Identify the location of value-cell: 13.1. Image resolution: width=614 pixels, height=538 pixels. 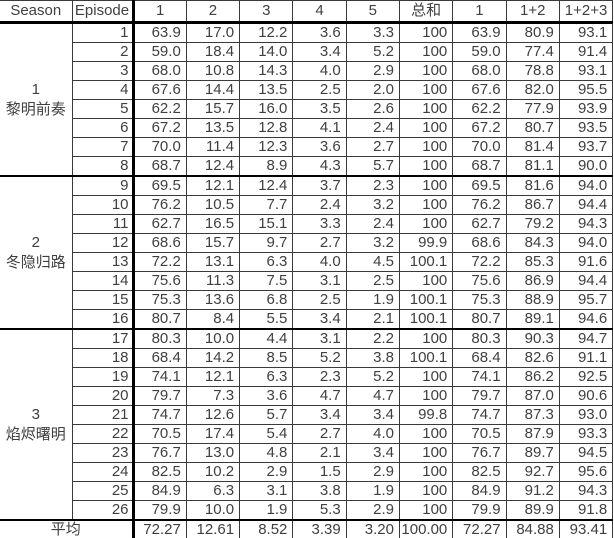
(213, 262).